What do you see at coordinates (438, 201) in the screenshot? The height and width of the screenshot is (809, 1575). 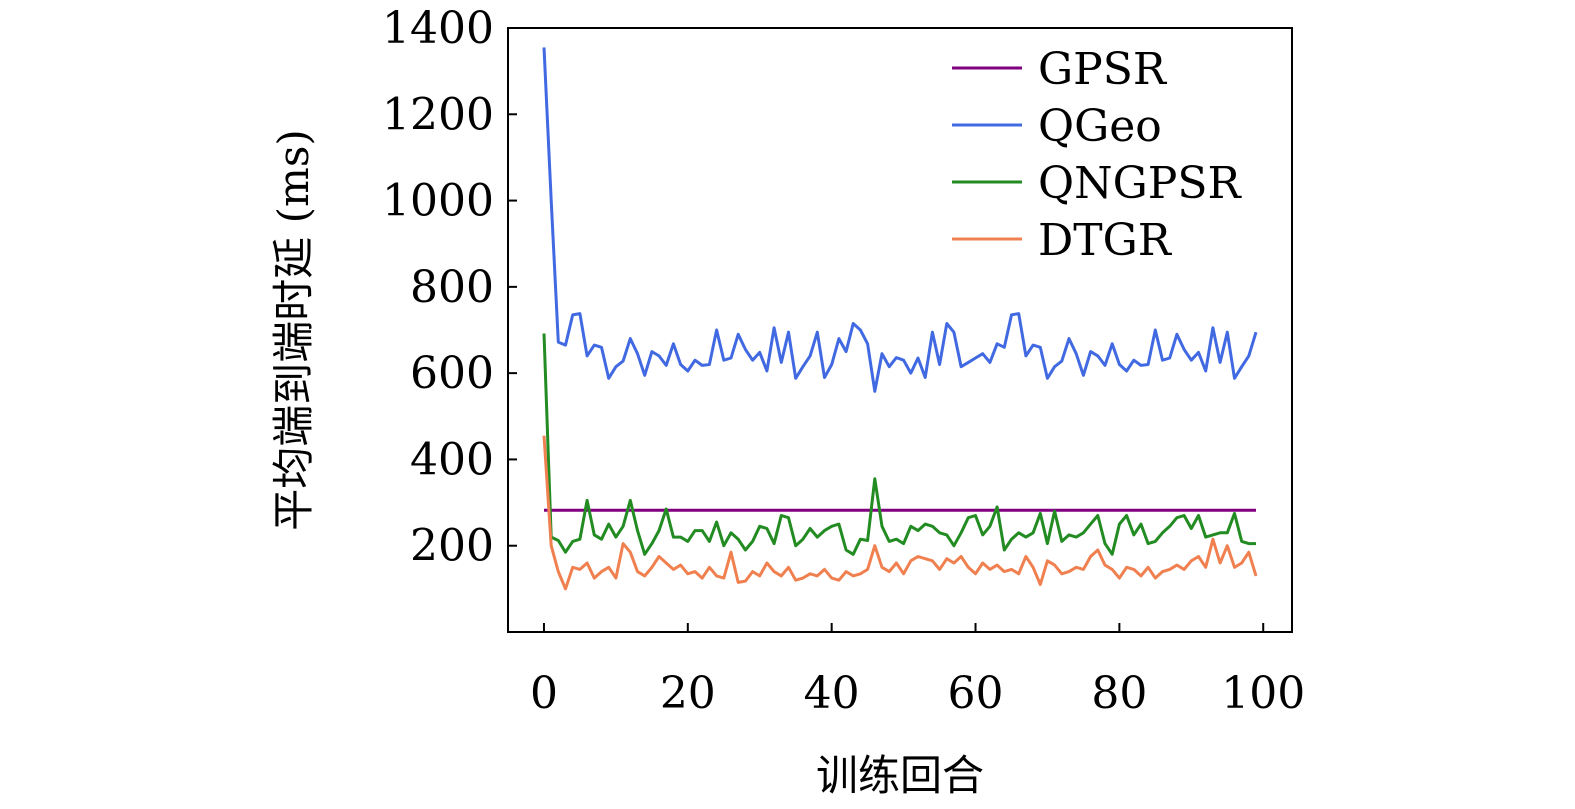 I see `y-tick-label: 1000` at bounding box center [438, 201].